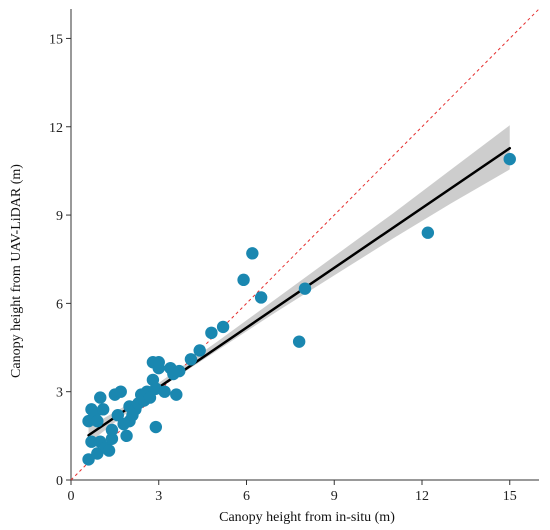  What do you see at coordinates (59, 393) in the screenshot?
I see `y-tick-label: 3` at bounding box center [59, 393].